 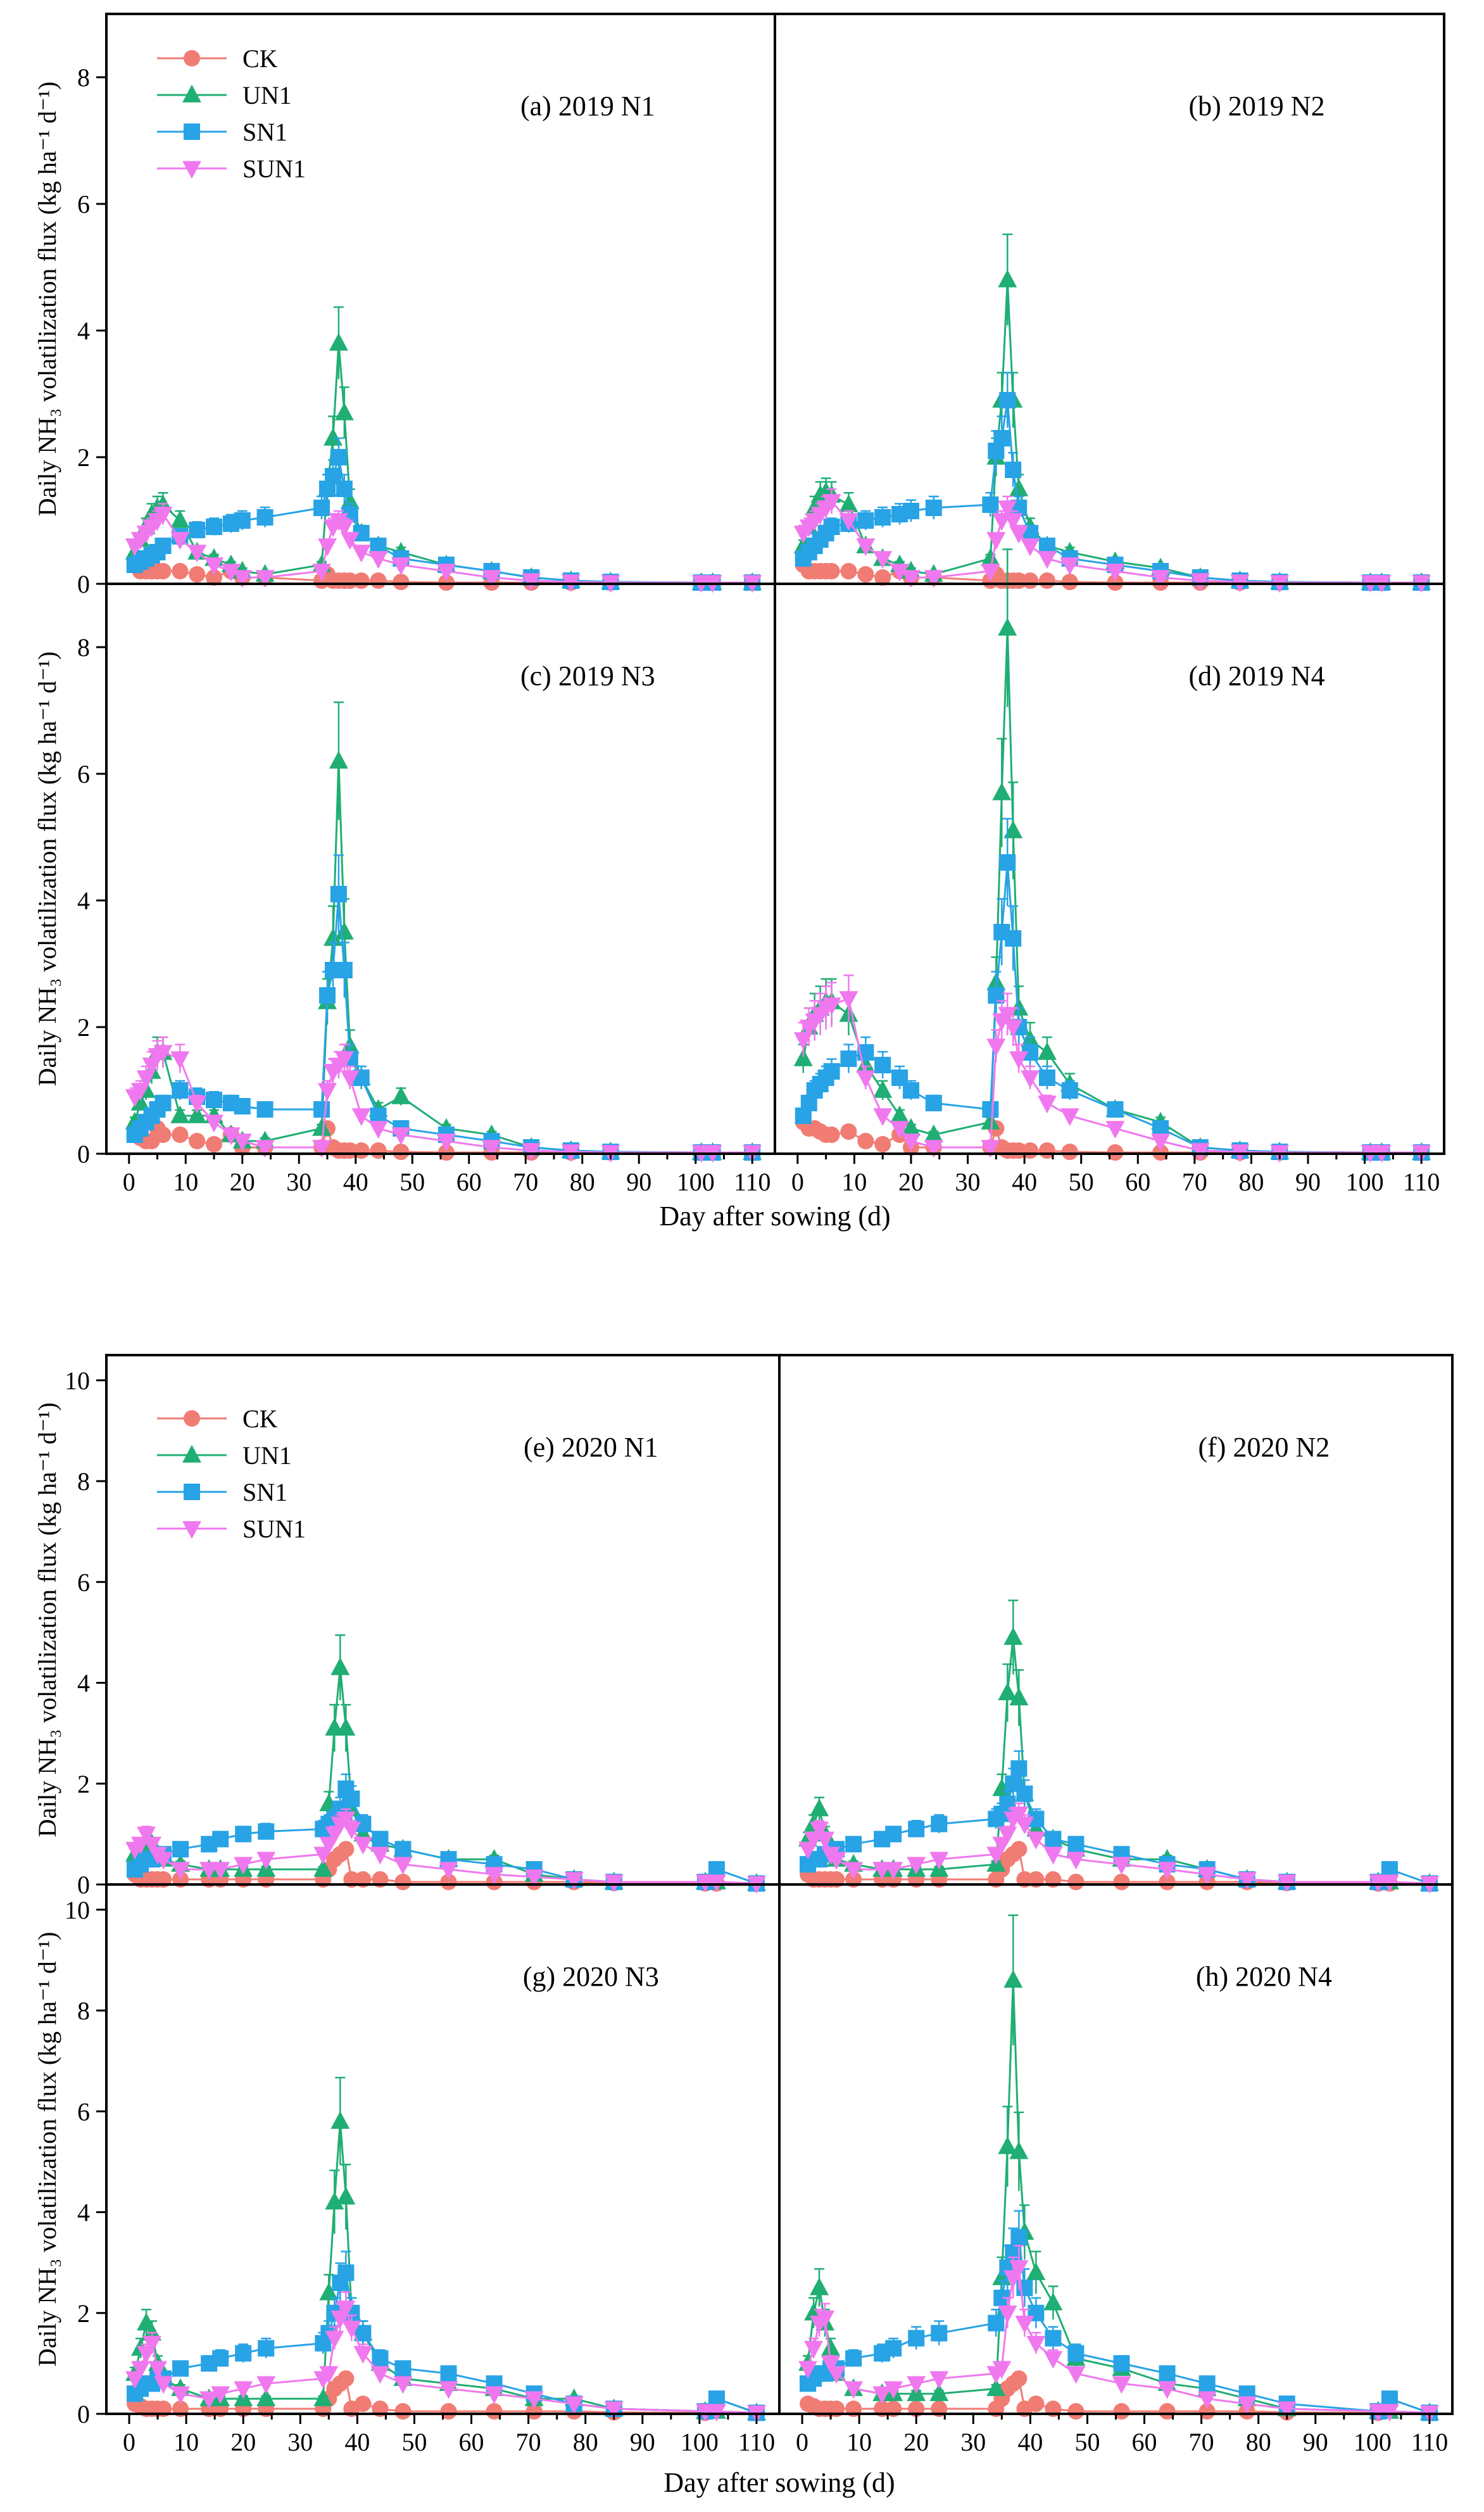 I want to click on legend-marker, so click(x=192, y=1418).